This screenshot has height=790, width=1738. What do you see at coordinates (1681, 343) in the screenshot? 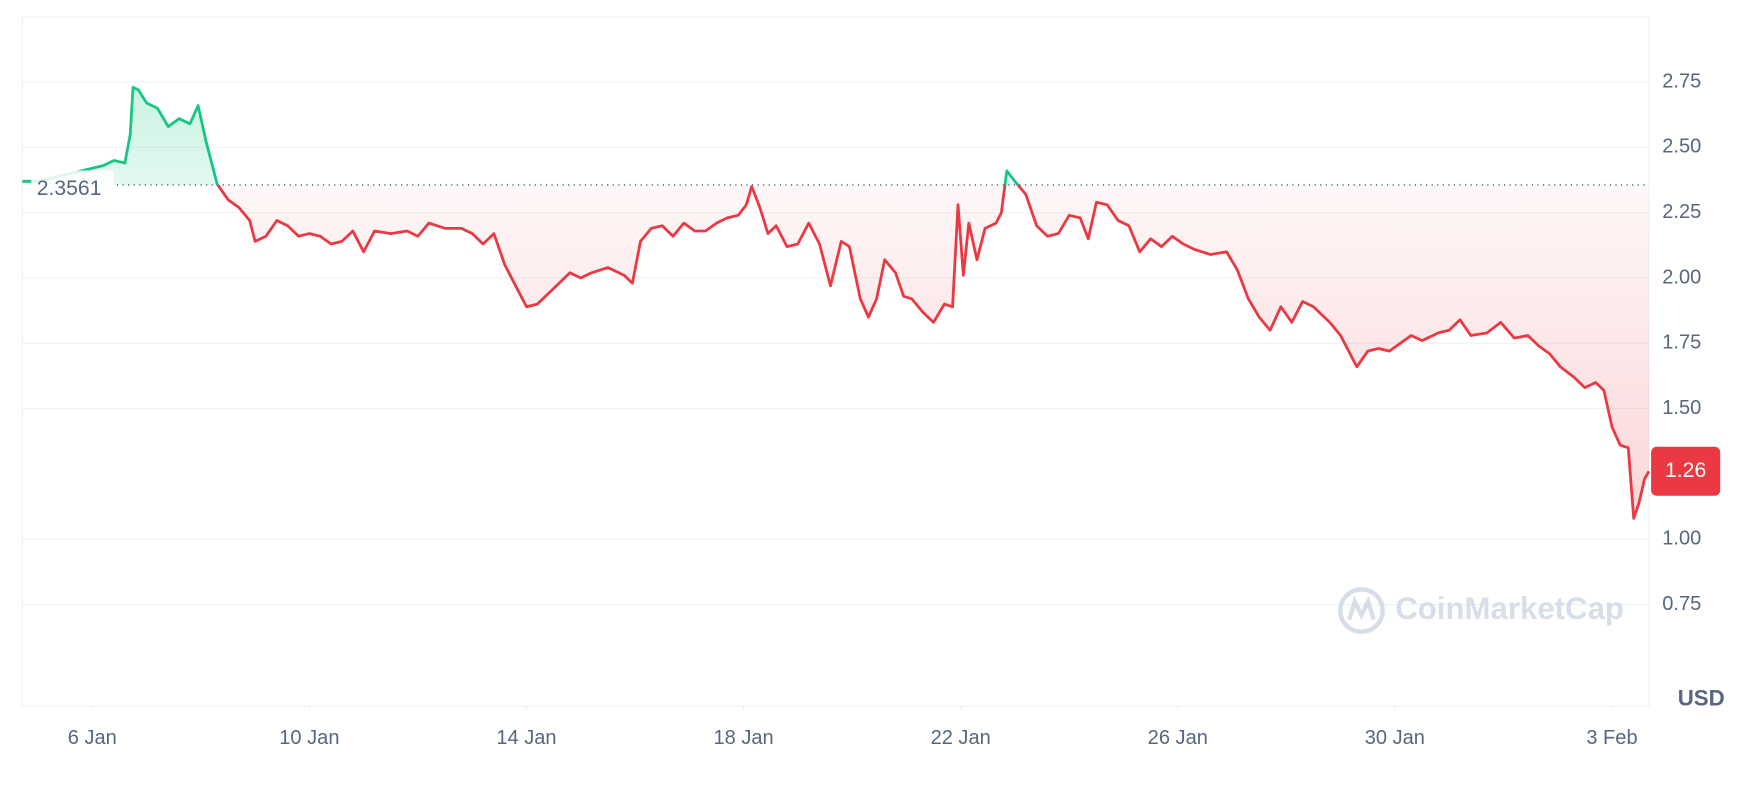
I see `y-tick-label: 1.75` at bounding box center [1681, 343].